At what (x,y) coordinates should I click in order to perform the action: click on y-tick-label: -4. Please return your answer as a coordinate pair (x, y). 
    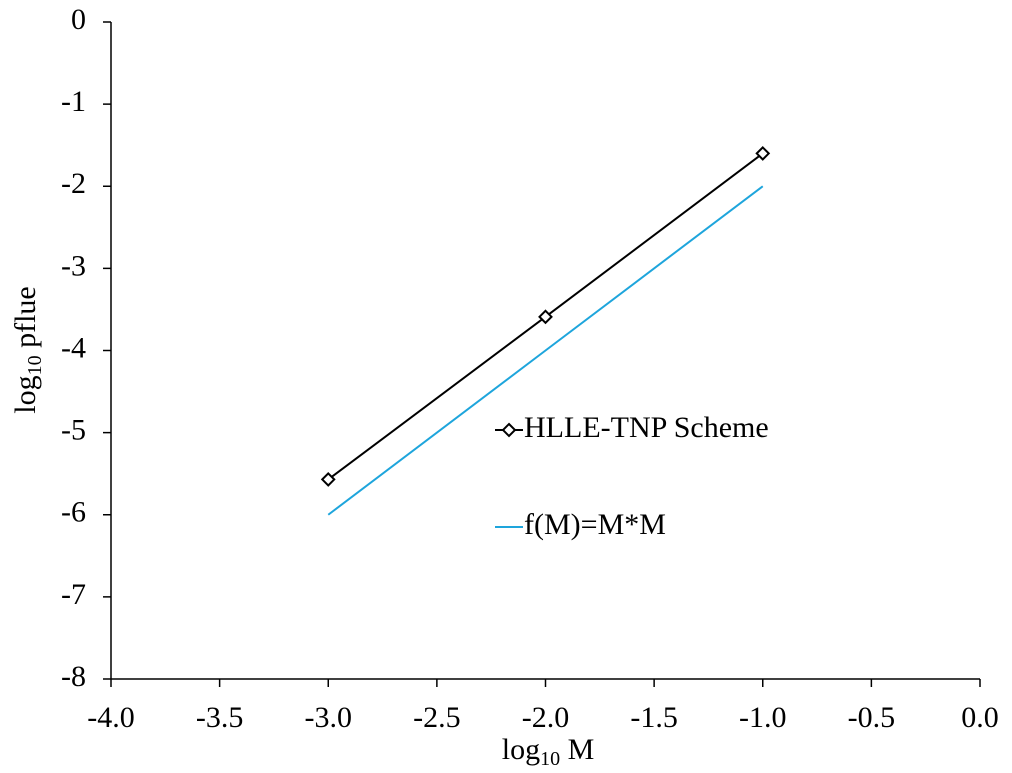
    Looking at the image, I should click on (73, 347).